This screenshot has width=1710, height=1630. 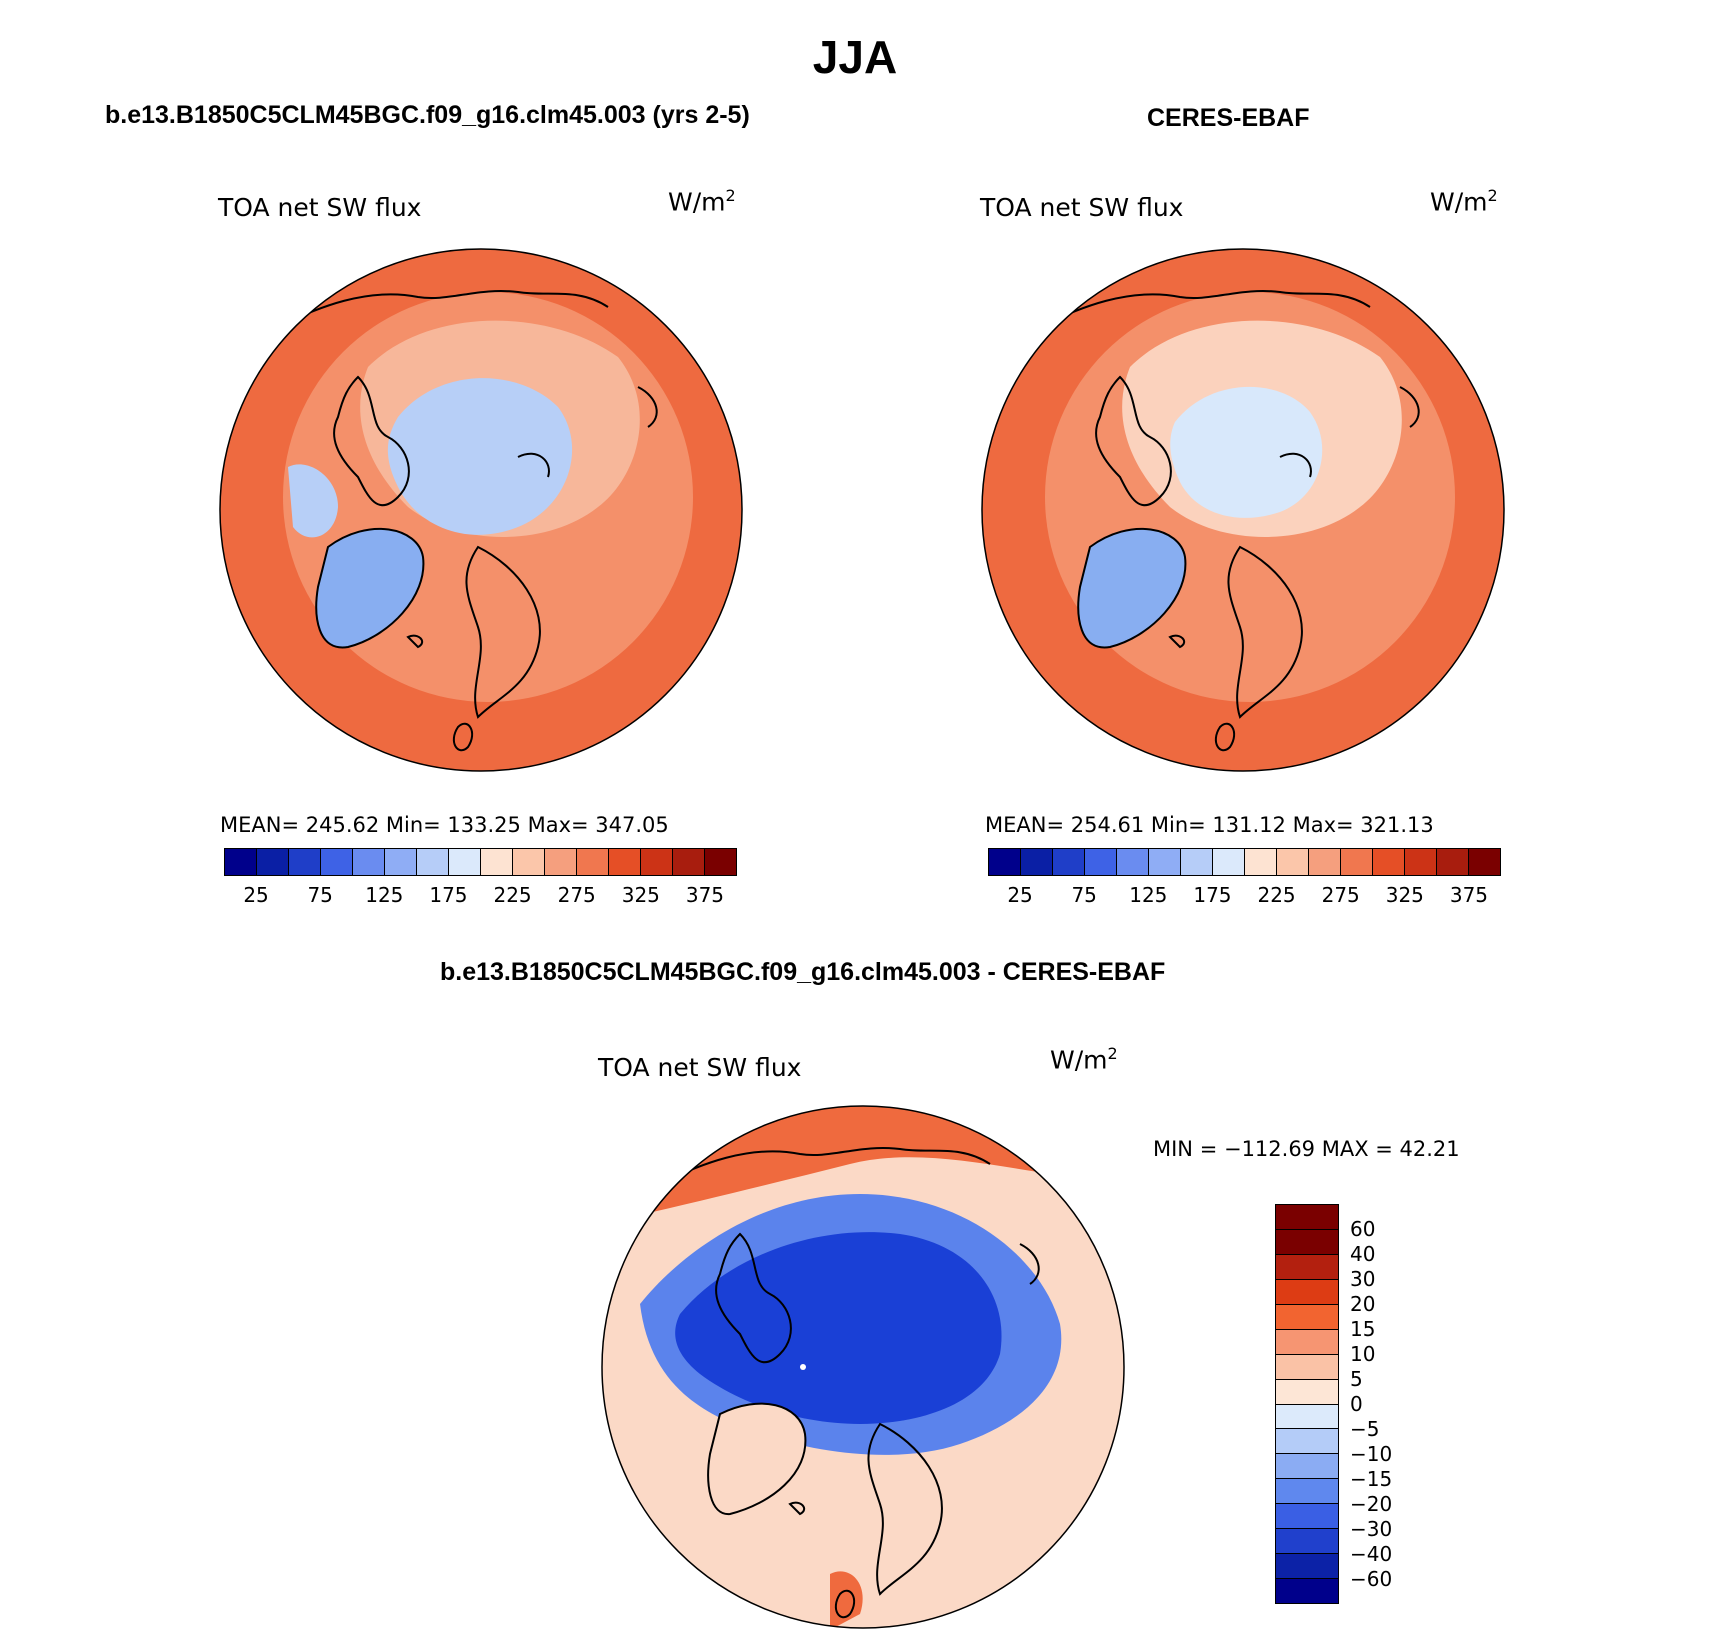 I want to click on colorbar-tick-label: −20, so click(x=1371, y=1504).